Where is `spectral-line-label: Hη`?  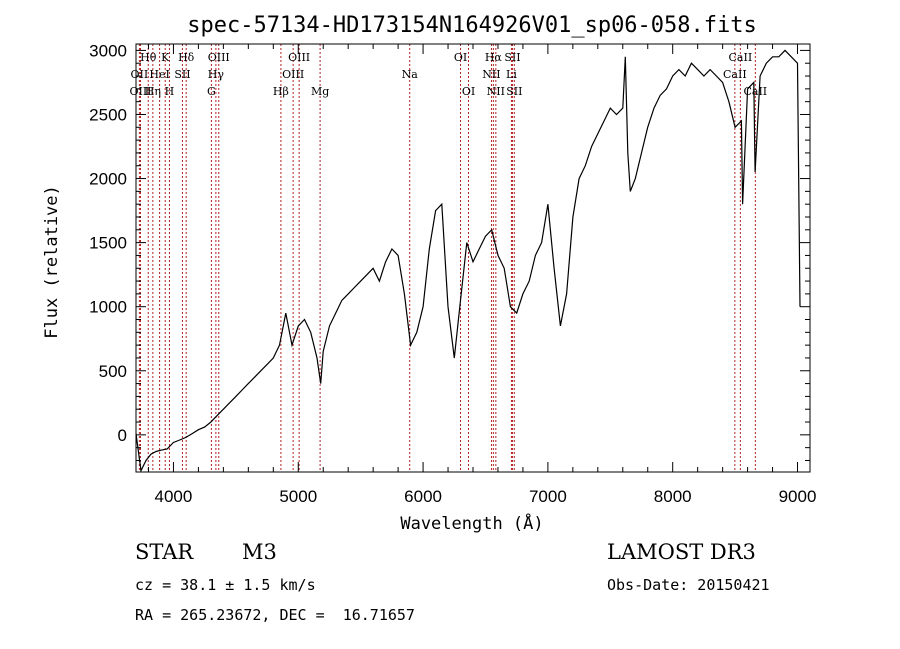
spectral-line-label: Hη is located at coordinates (153, 91).